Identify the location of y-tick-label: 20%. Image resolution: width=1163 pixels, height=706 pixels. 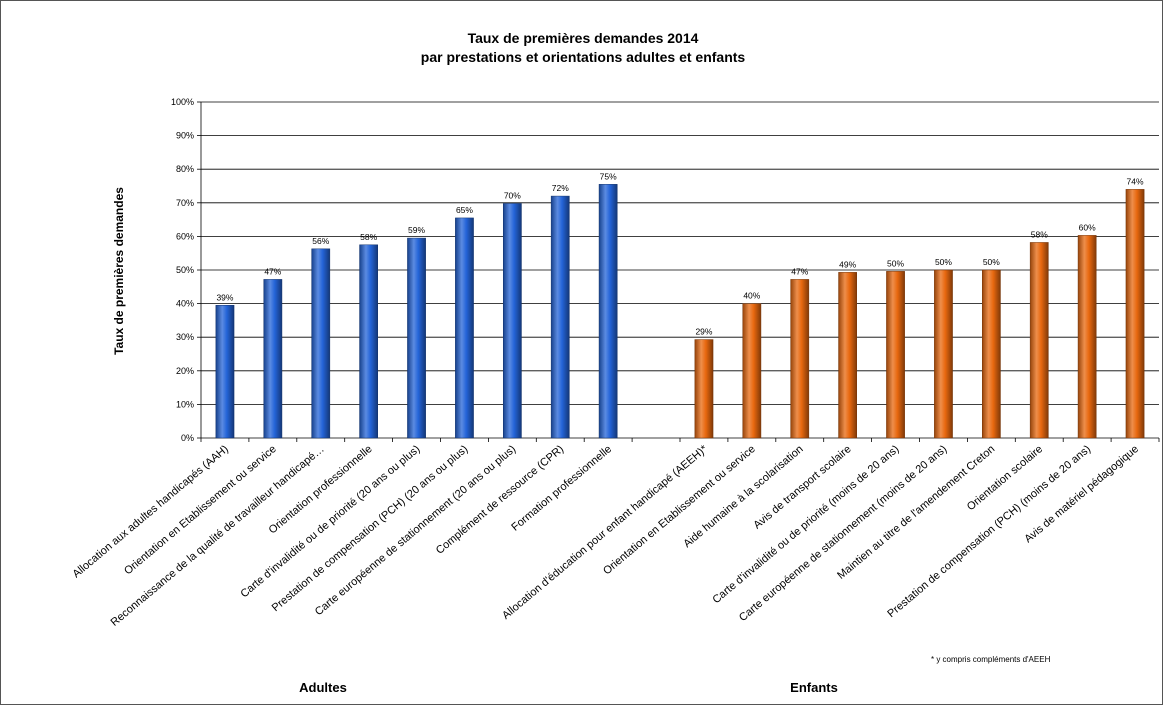
(185, 371).